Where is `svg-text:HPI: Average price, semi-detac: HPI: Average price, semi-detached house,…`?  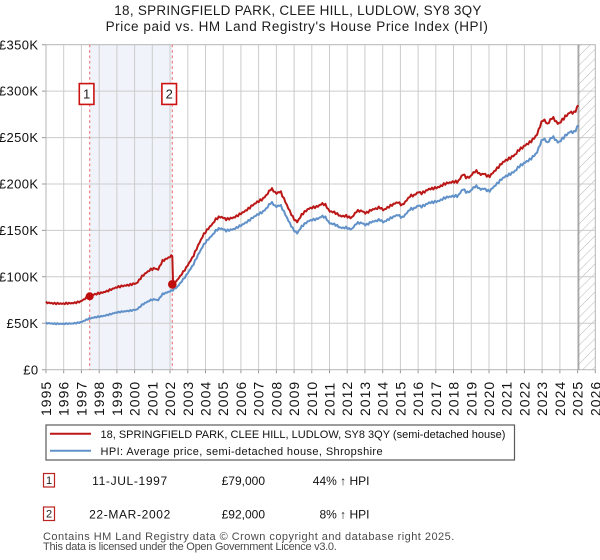
svg-text:HPI: Average price, semi-detac: HPI: Average price, semi-detached house,… is located at coordinates (242, 452).